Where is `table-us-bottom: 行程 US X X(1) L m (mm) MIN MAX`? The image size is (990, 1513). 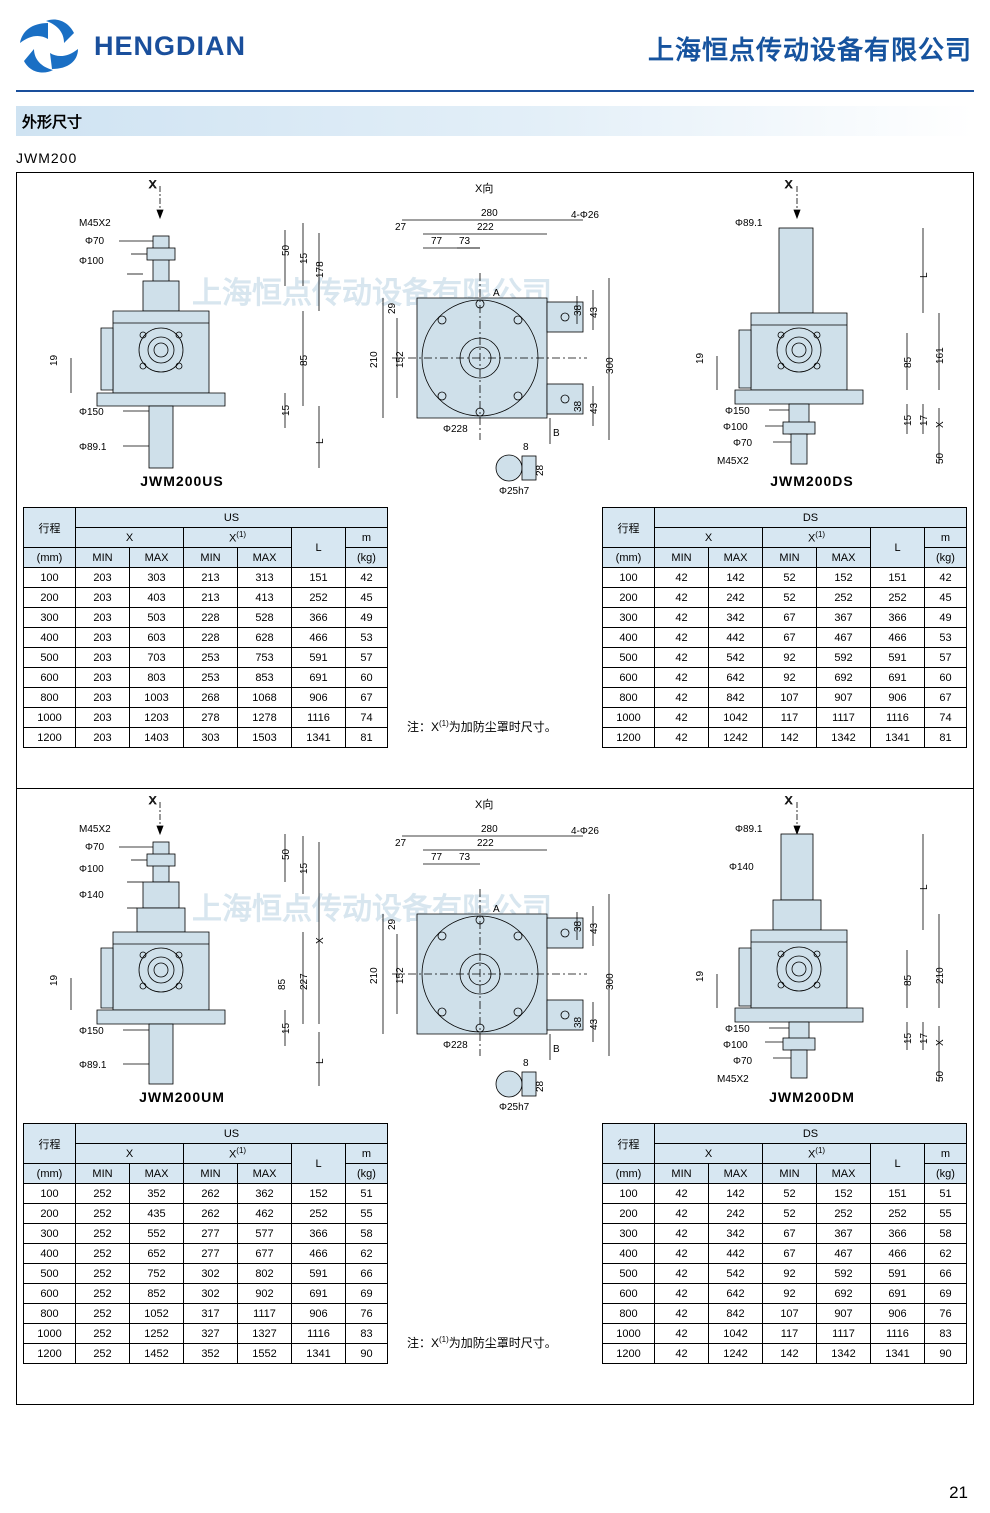 table-us-bottom: 行程 US X X(1) L m (mm) MIN MAX is located at coordinates (205, 1243).